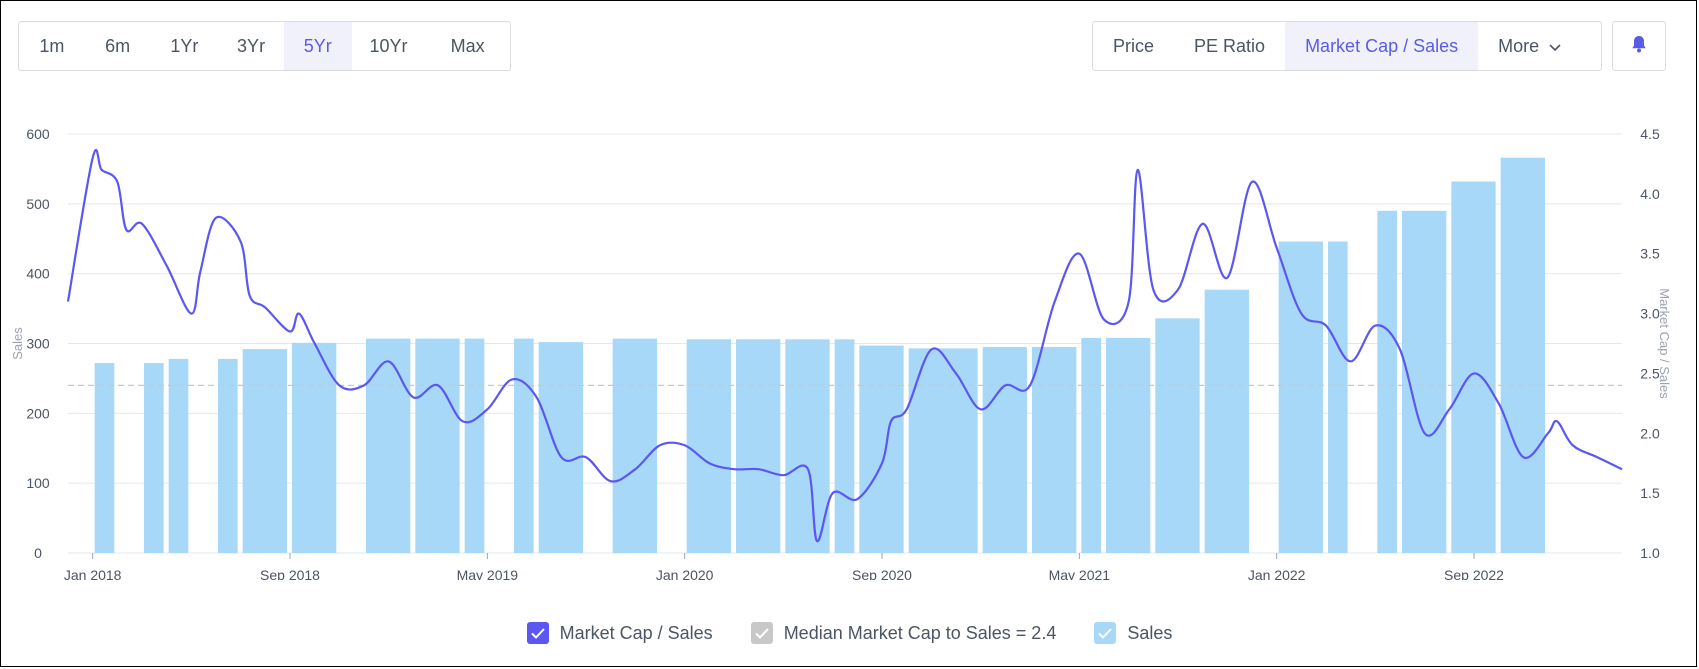 Image resolution: width=1699 pixels, height=669 pixels. What do you see at coordinates (38, 344) in the screenshot?
I see `y-left-tick-label: 300` at bounding box center [38, 344].